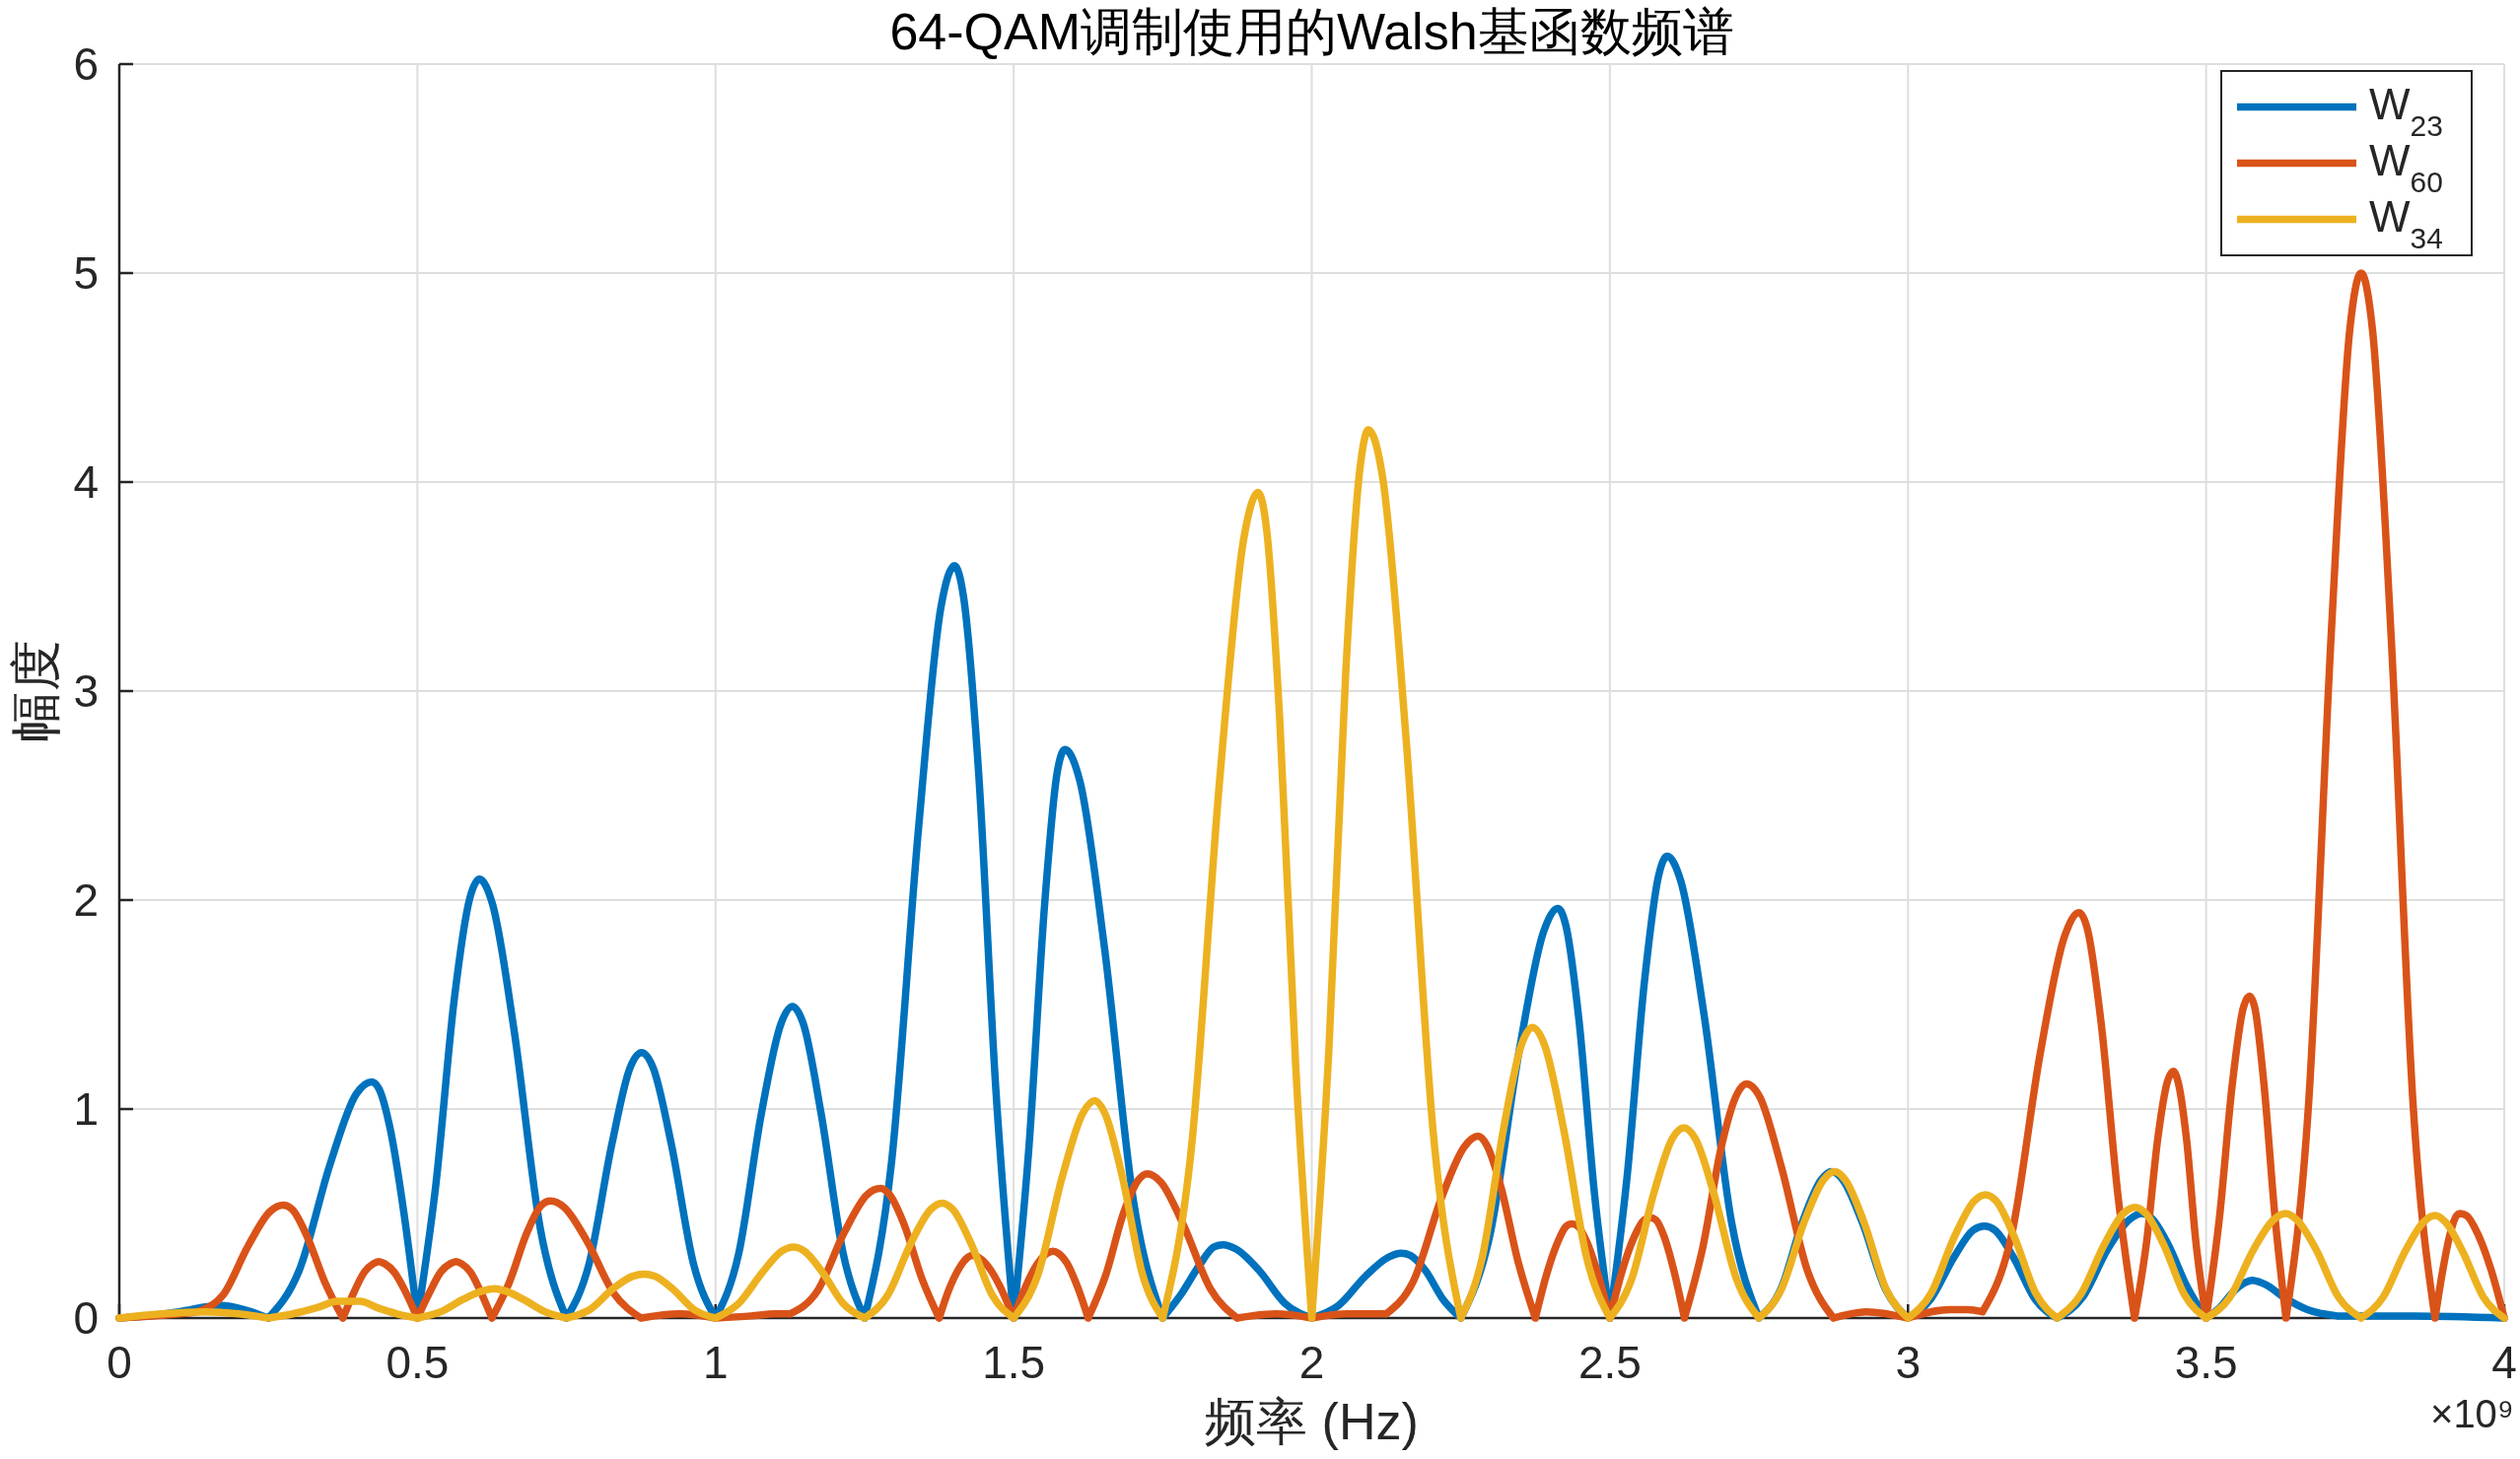 The width and height of the screenshot is (2520, 1459). I want to click on y-tick-label: 4, so click(86, 482).